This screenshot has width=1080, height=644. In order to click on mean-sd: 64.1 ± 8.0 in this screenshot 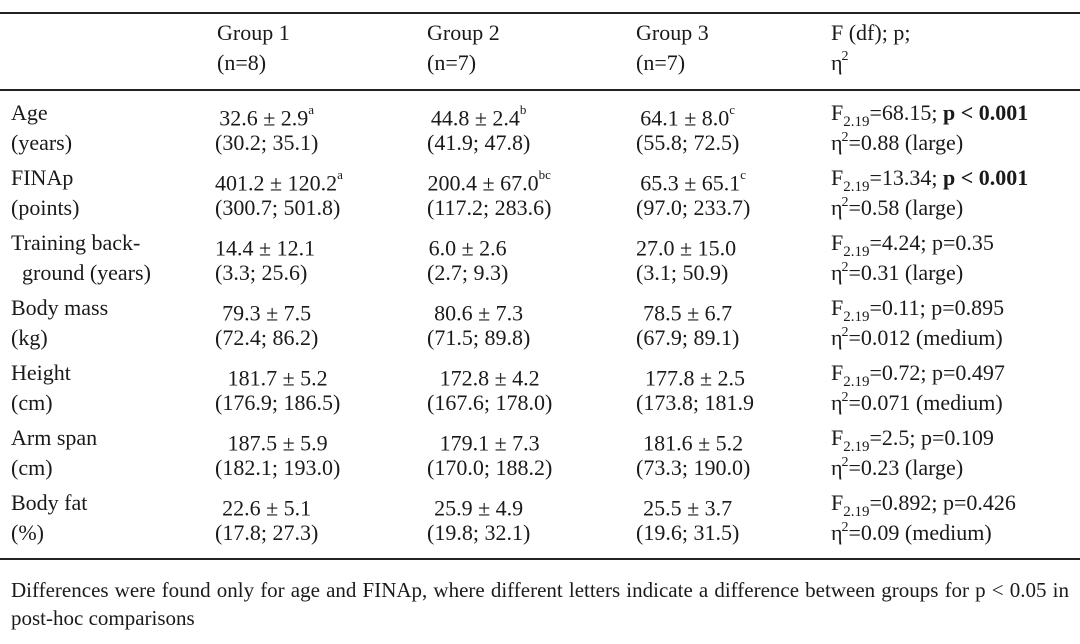, I will do `click(685, 118)`.